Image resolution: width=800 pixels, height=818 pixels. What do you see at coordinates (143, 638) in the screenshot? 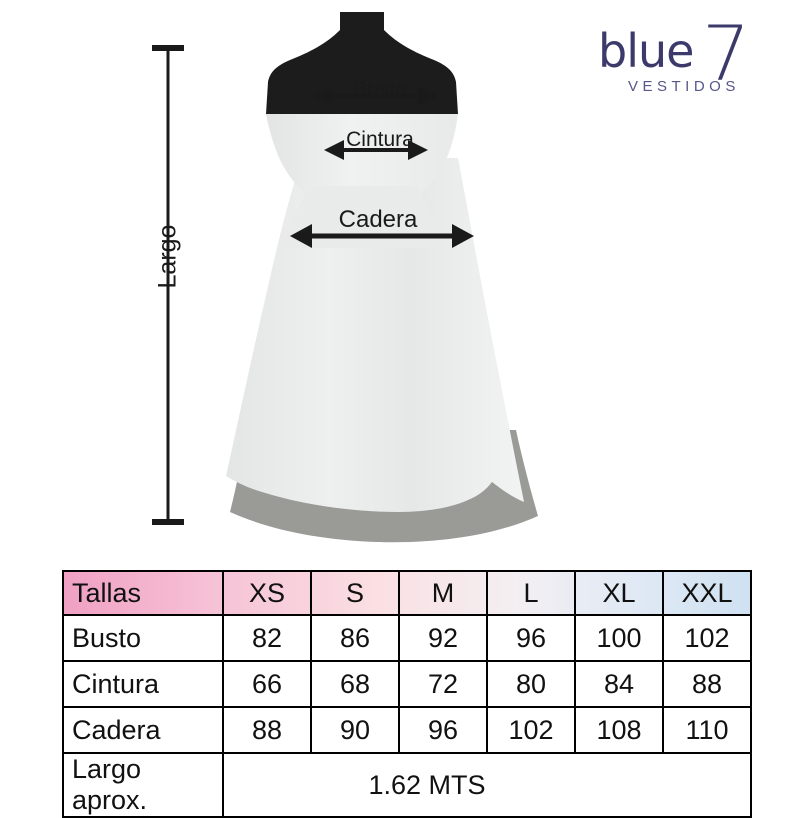
I see `row-label-busto: Busto` at bounding box center [143, 638].